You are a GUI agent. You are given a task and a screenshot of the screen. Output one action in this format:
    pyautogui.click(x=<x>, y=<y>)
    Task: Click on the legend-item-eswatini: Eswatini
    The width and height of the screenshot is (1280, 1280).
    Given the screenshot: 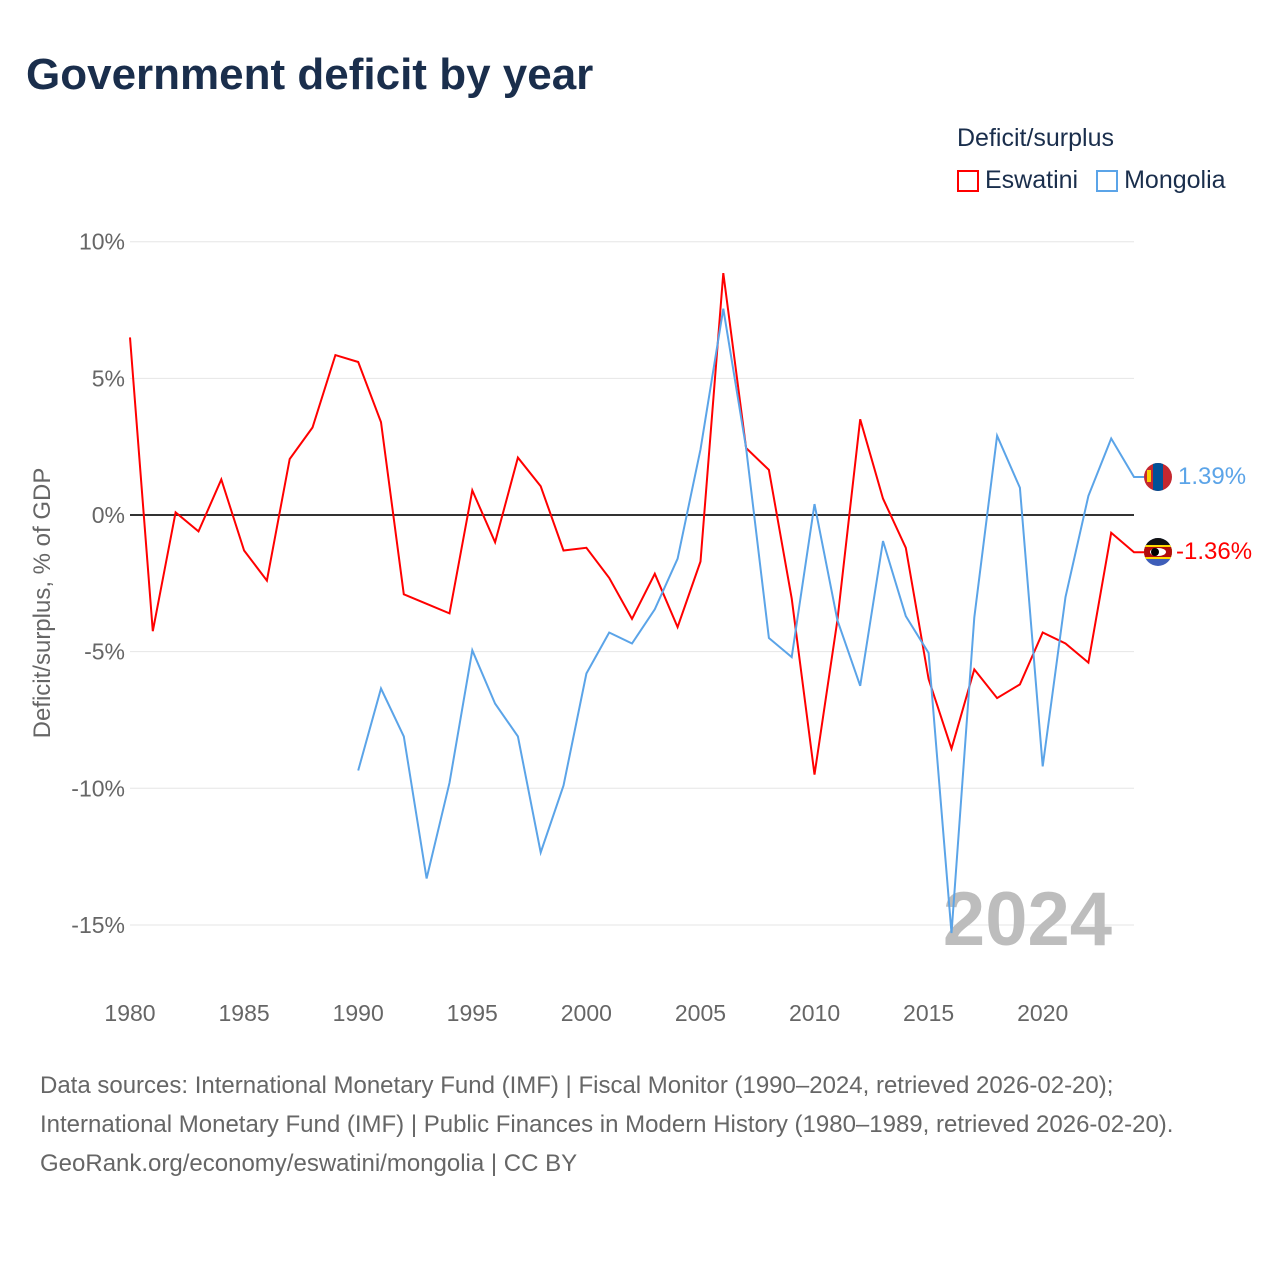 What is the action you would take?
    pyautogui.click(x=1017, y=180)
    